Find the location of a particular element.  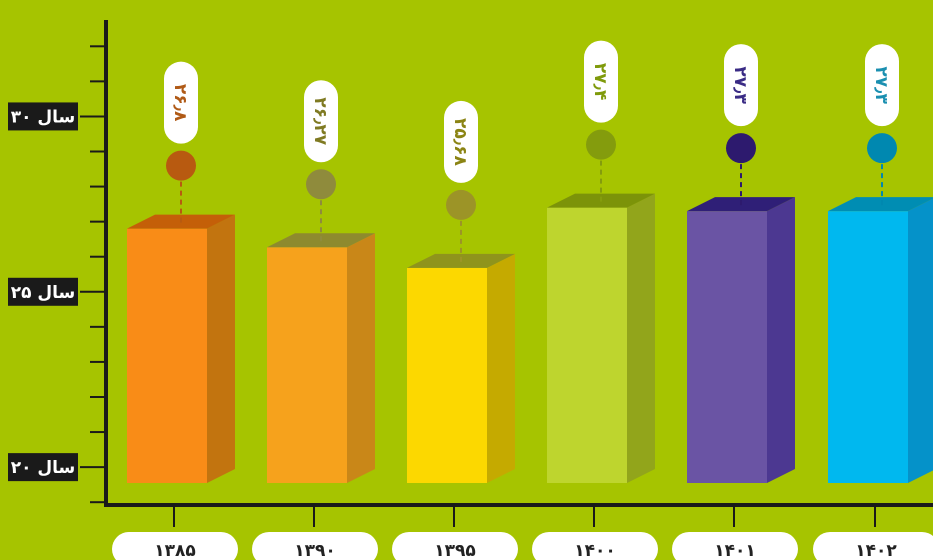

x-tick-label: ۱۳۸۵ is located at coordinates (175, 550).